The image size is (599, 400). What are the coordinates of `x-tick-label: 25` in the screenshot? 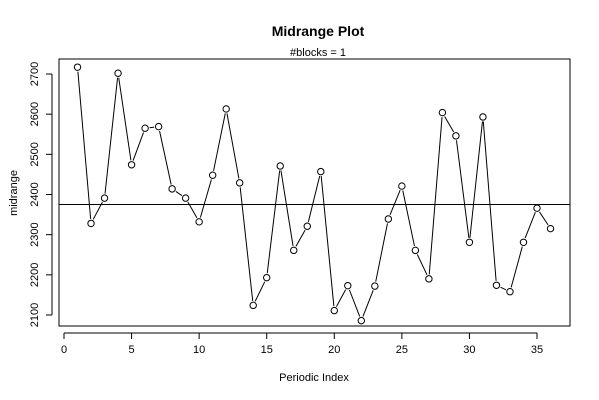 It's located at (402, 350).